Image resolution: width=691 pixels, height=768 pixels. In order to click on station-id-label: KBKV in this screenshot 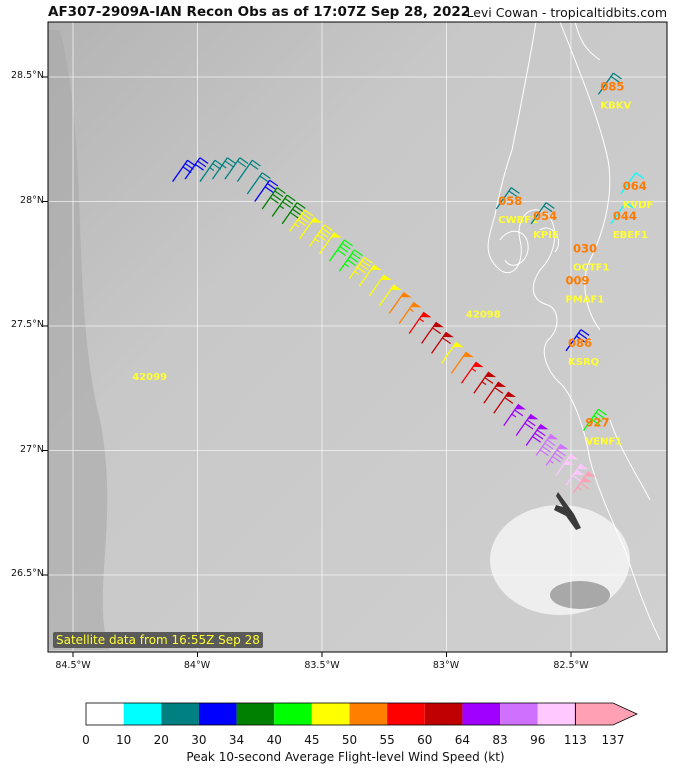, I will do `click(615, 105)`.